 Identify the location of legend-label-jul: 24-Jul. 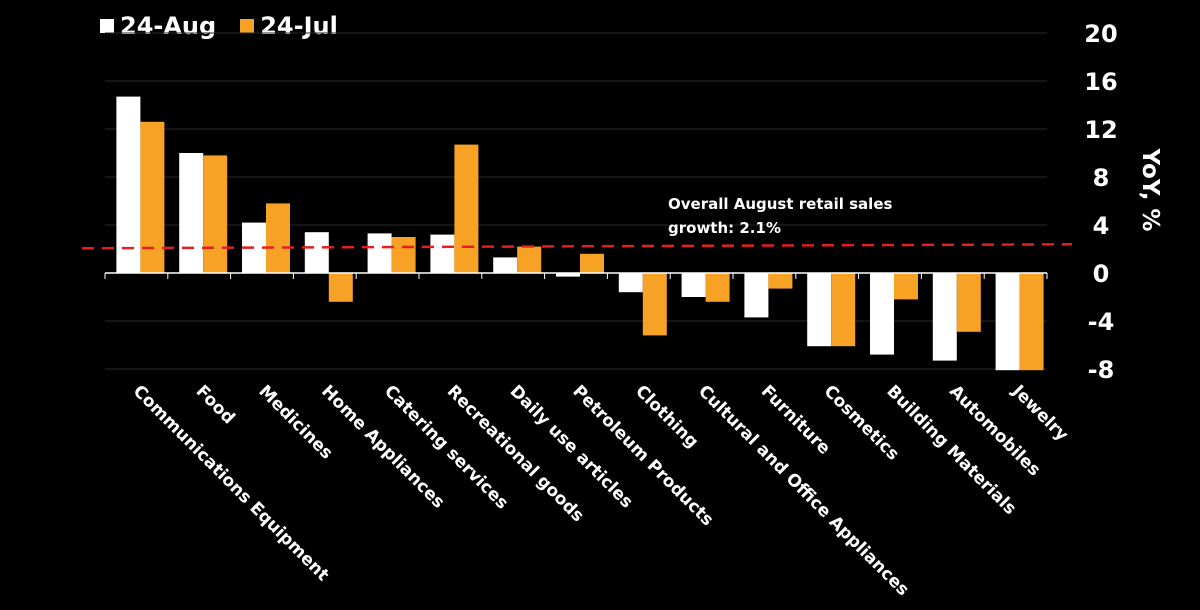
(299, 26).